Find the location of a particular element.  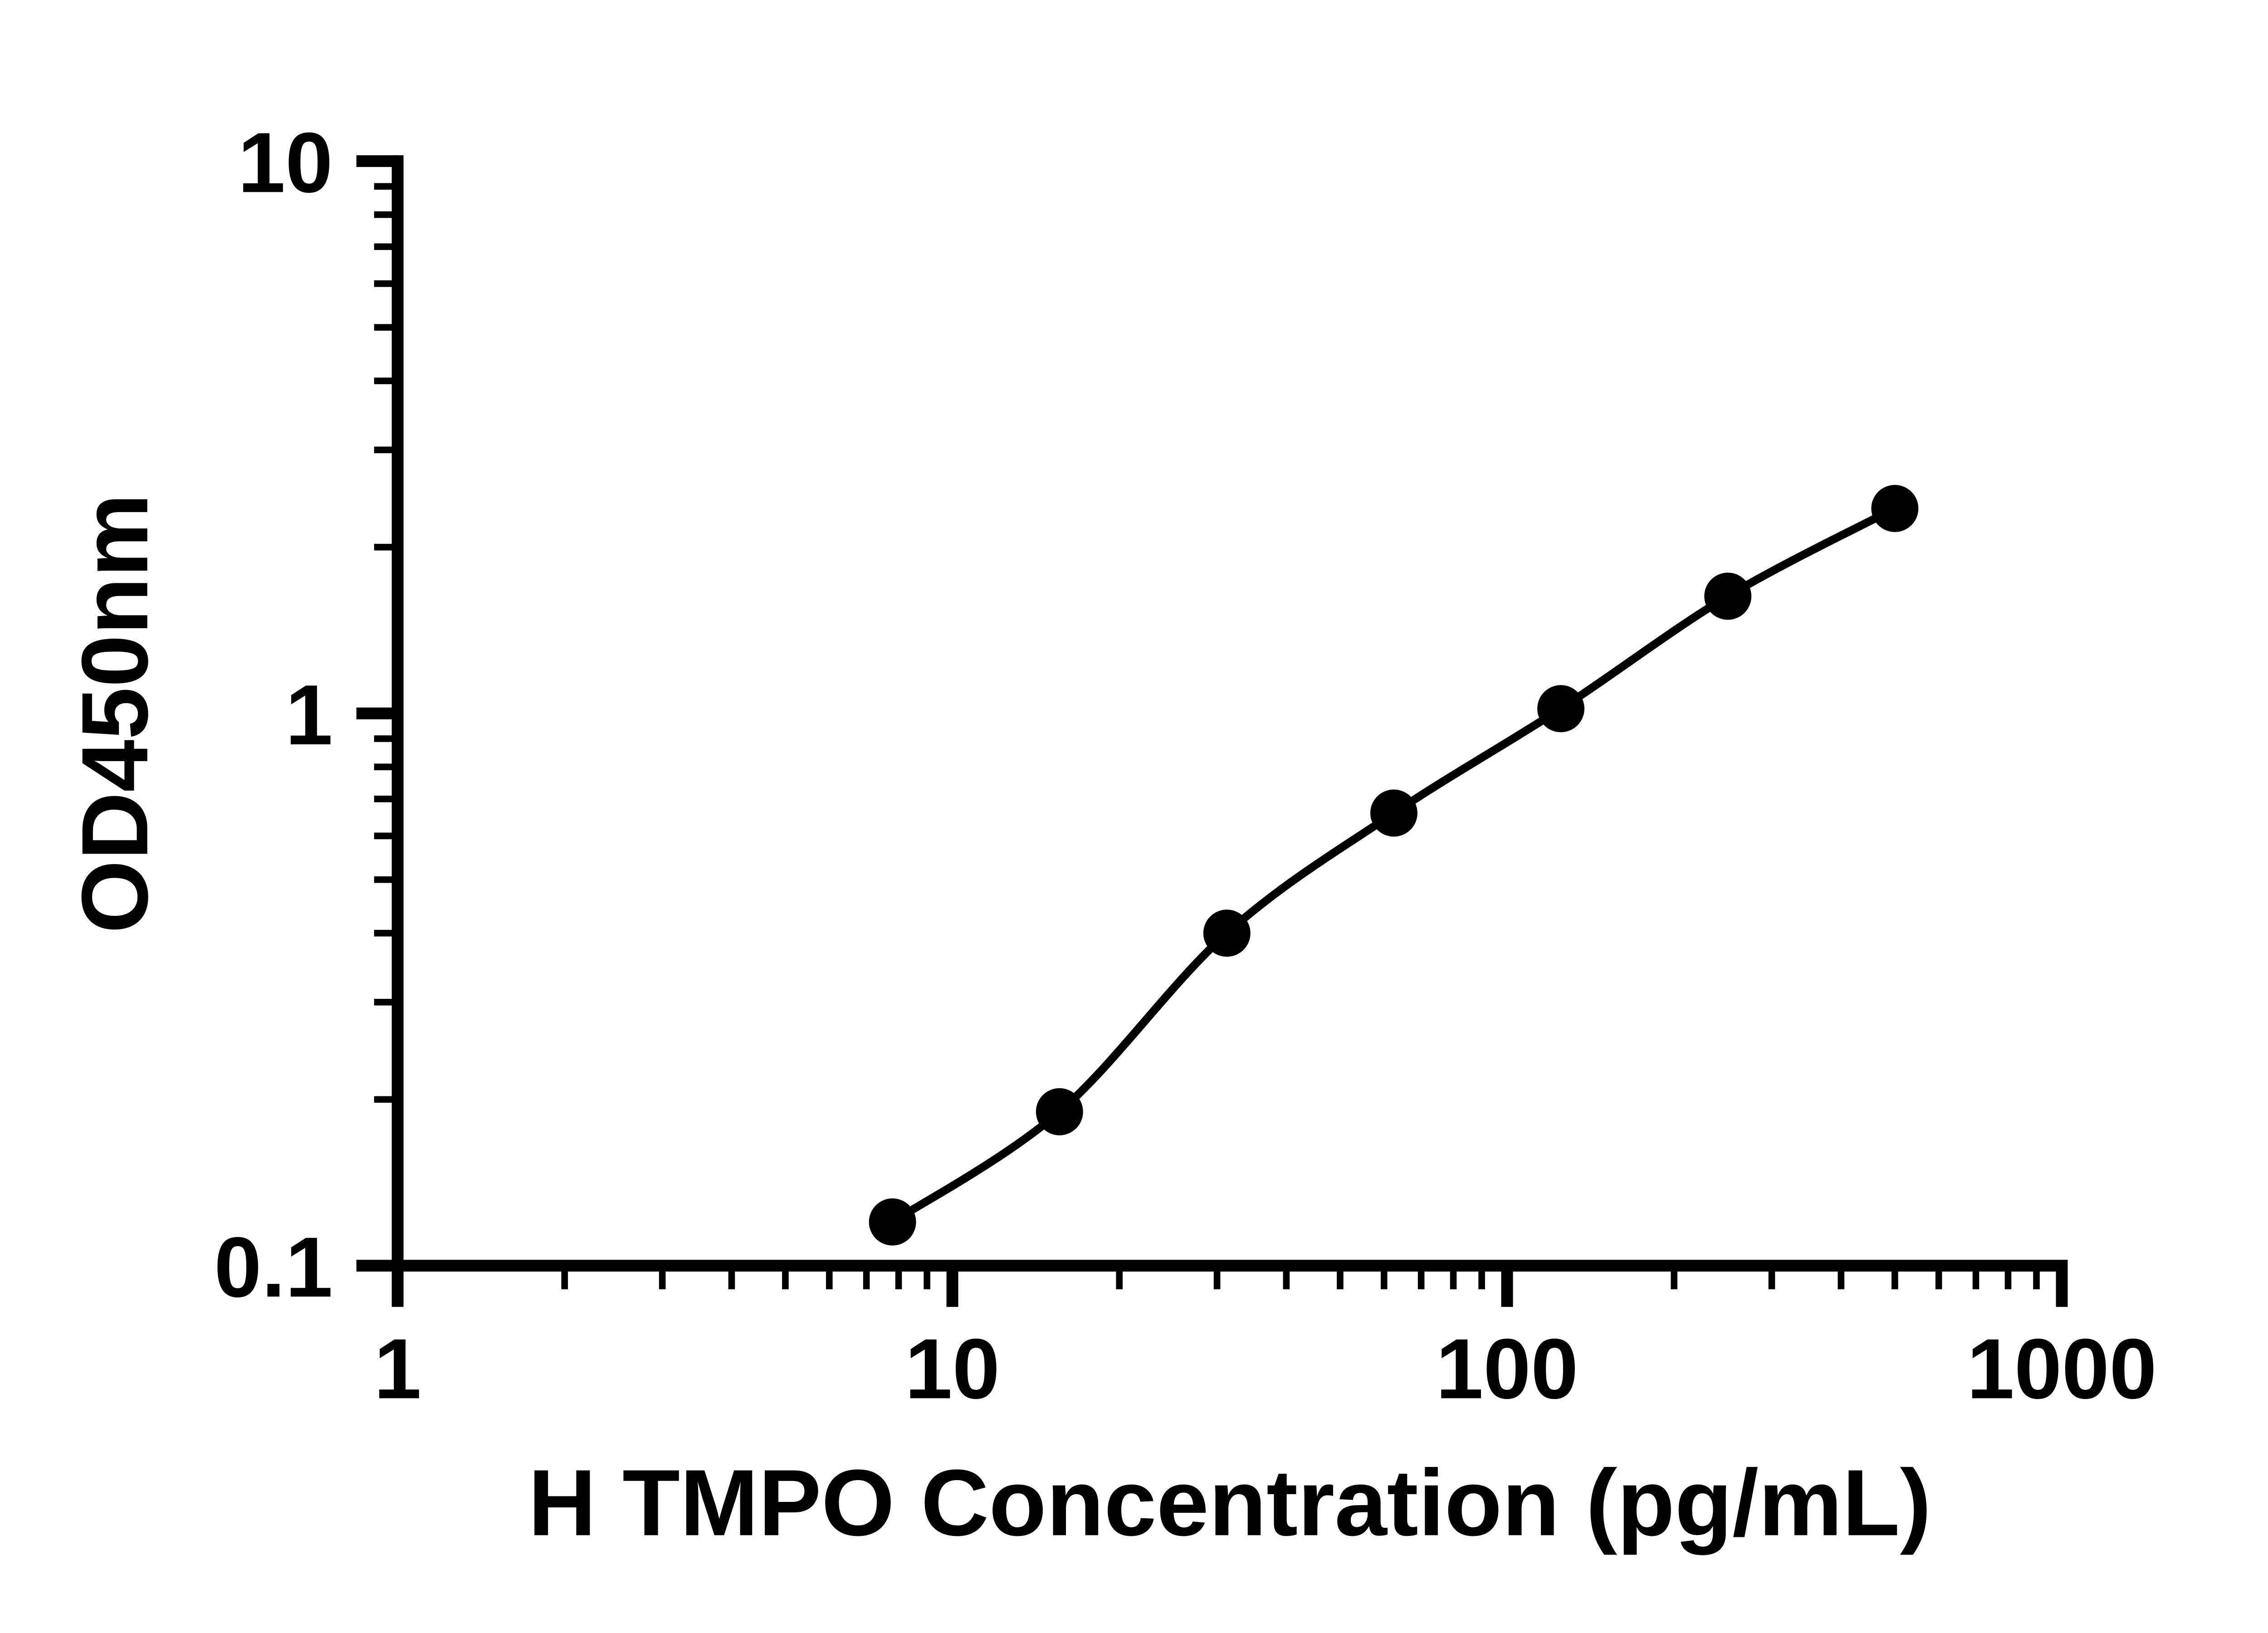

x-tick-label: 10 is located at coordinates (952, 1368).